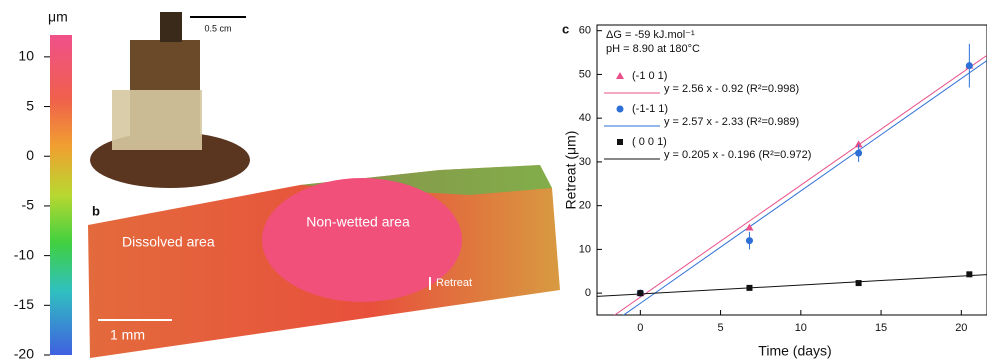 The width and height of the screenshot is (987, 362). Describe the element at coordinates (649, 142) in the screenshot. I see `legend-label: ( 0 0 1)` at that location.